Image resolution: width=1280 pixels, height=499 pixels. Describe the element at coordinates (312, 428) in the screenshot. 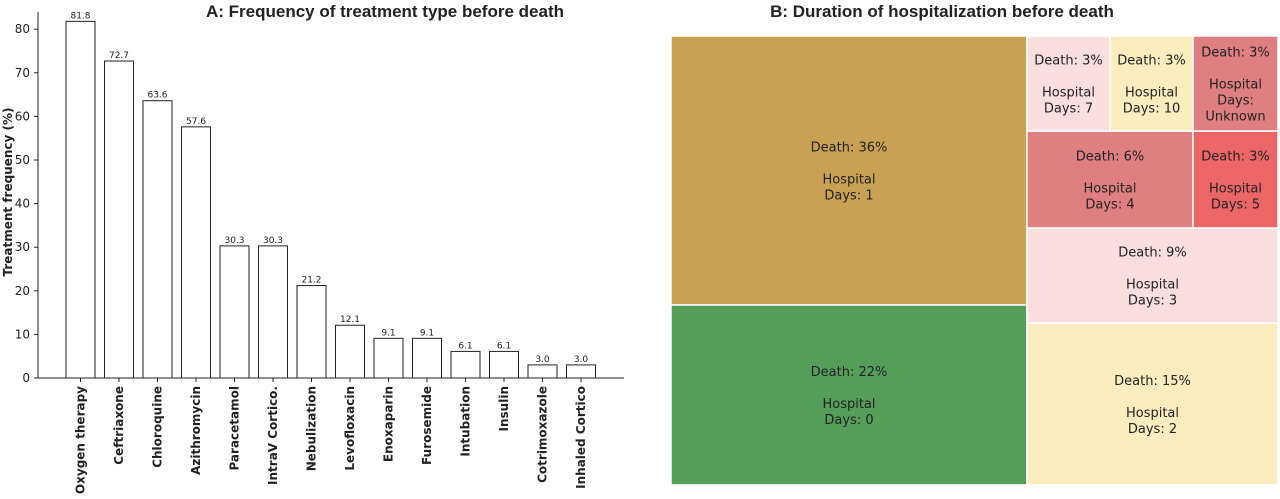

I see `x-tick-label: Nebulization` at that location.